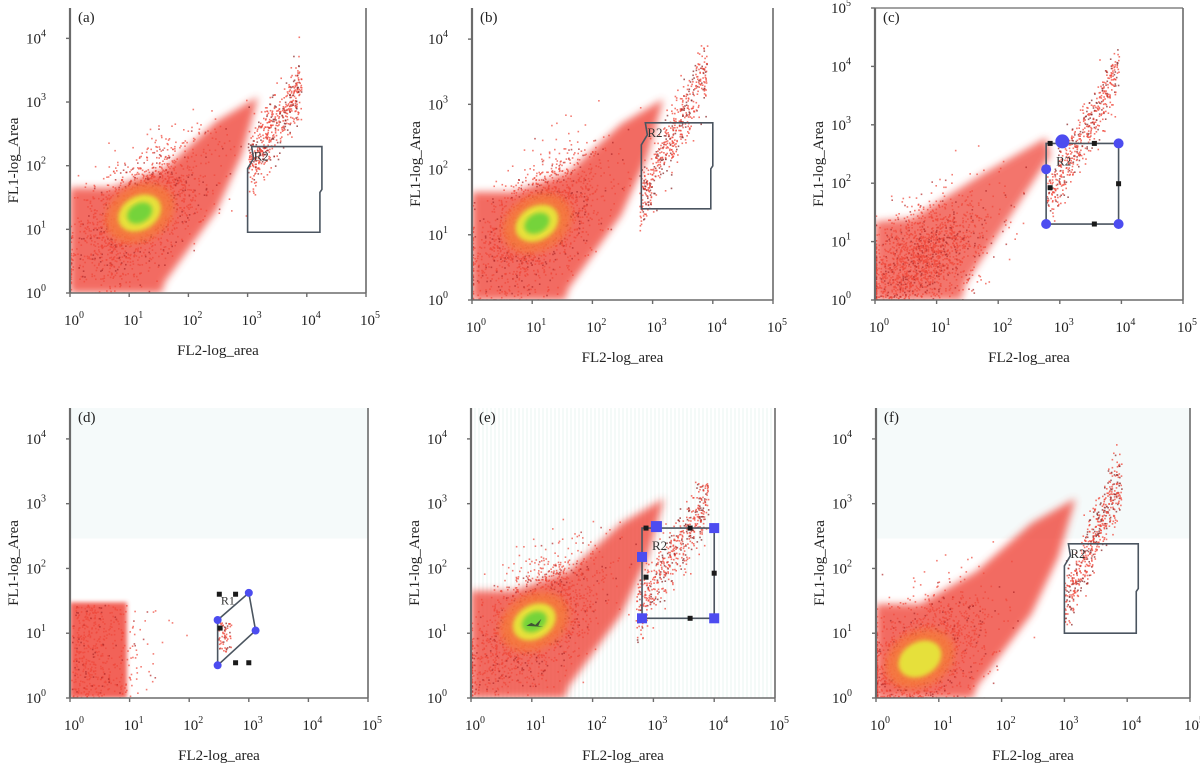  Describe the element at coordinates (891, 18) in the screenshot. I see `panel-label: (c)` at that location.